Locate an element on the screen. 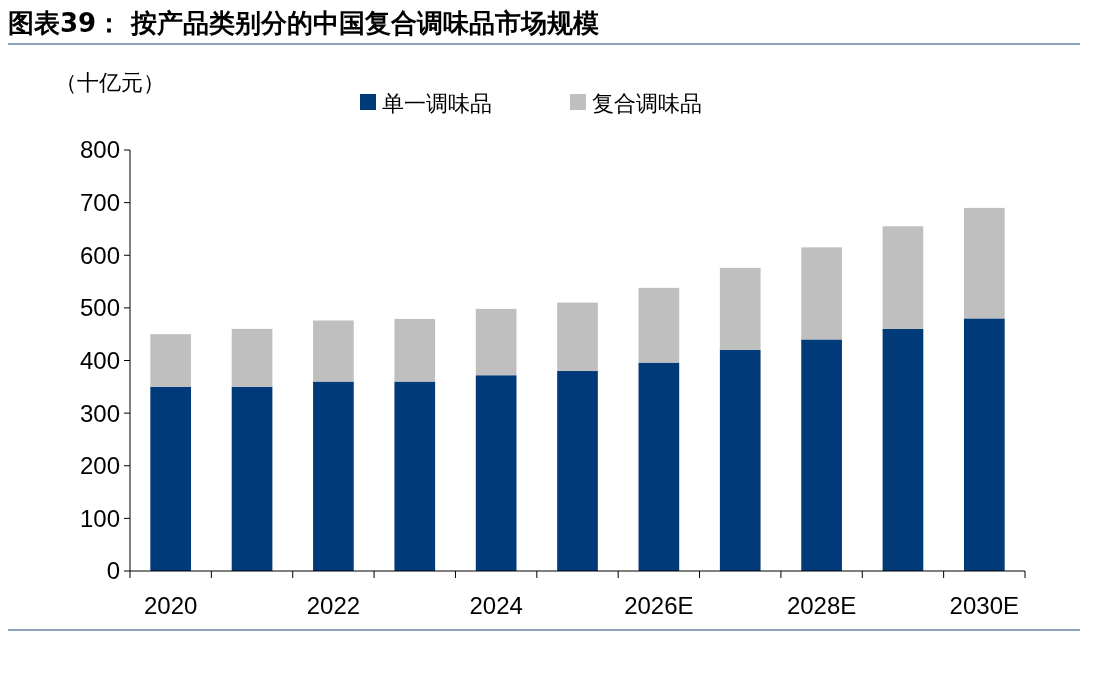 The height and width of the screenshot is (686, 1112). y-tick-label: 600 is located at coordinates (99, 255).